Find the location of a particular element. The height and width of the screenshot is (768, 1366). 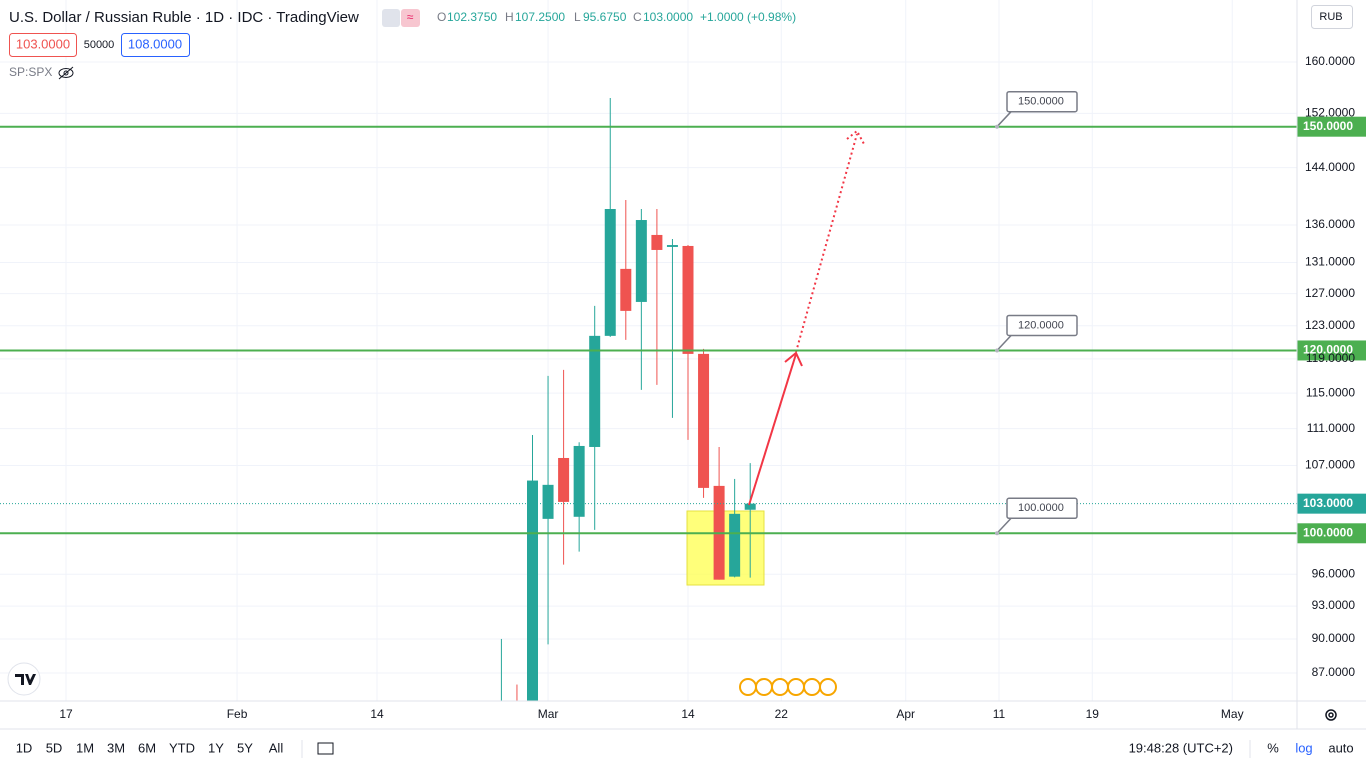

sell-button is located at coordinates (43, 45).